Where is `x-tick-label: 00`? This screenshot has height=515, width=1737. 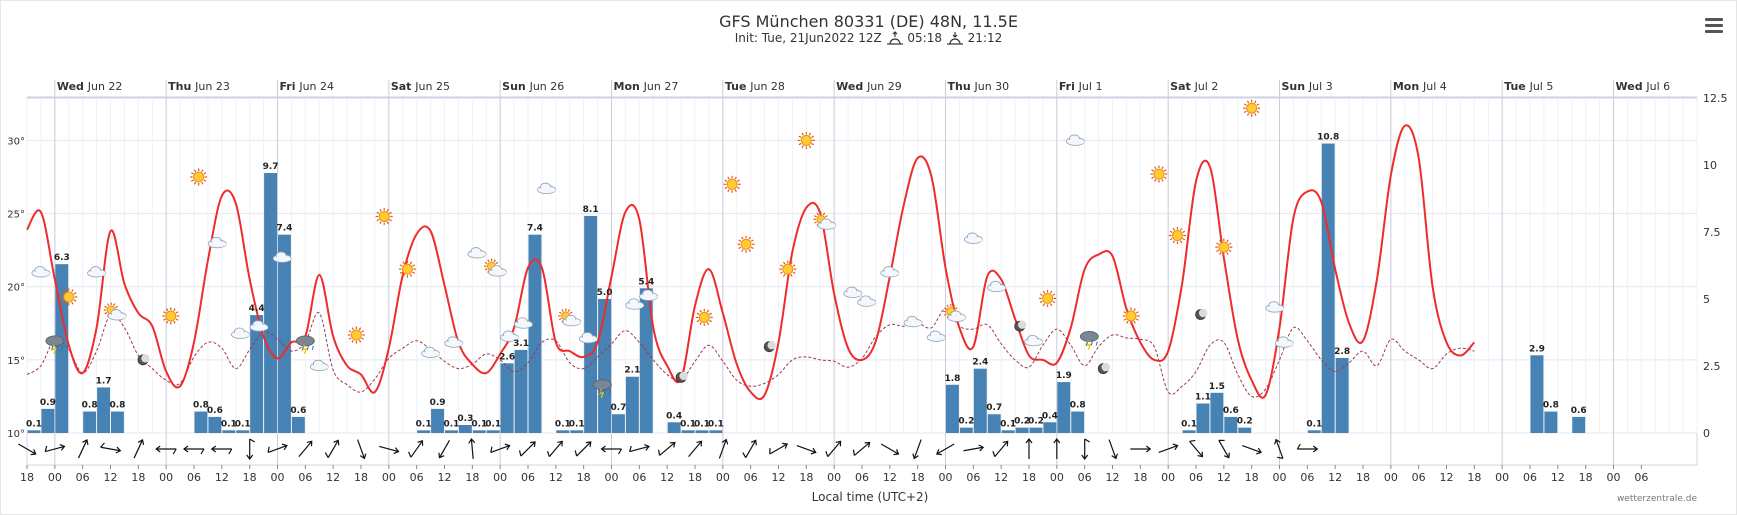
x-tick-label: 00 is located at coordinates (389, 477).